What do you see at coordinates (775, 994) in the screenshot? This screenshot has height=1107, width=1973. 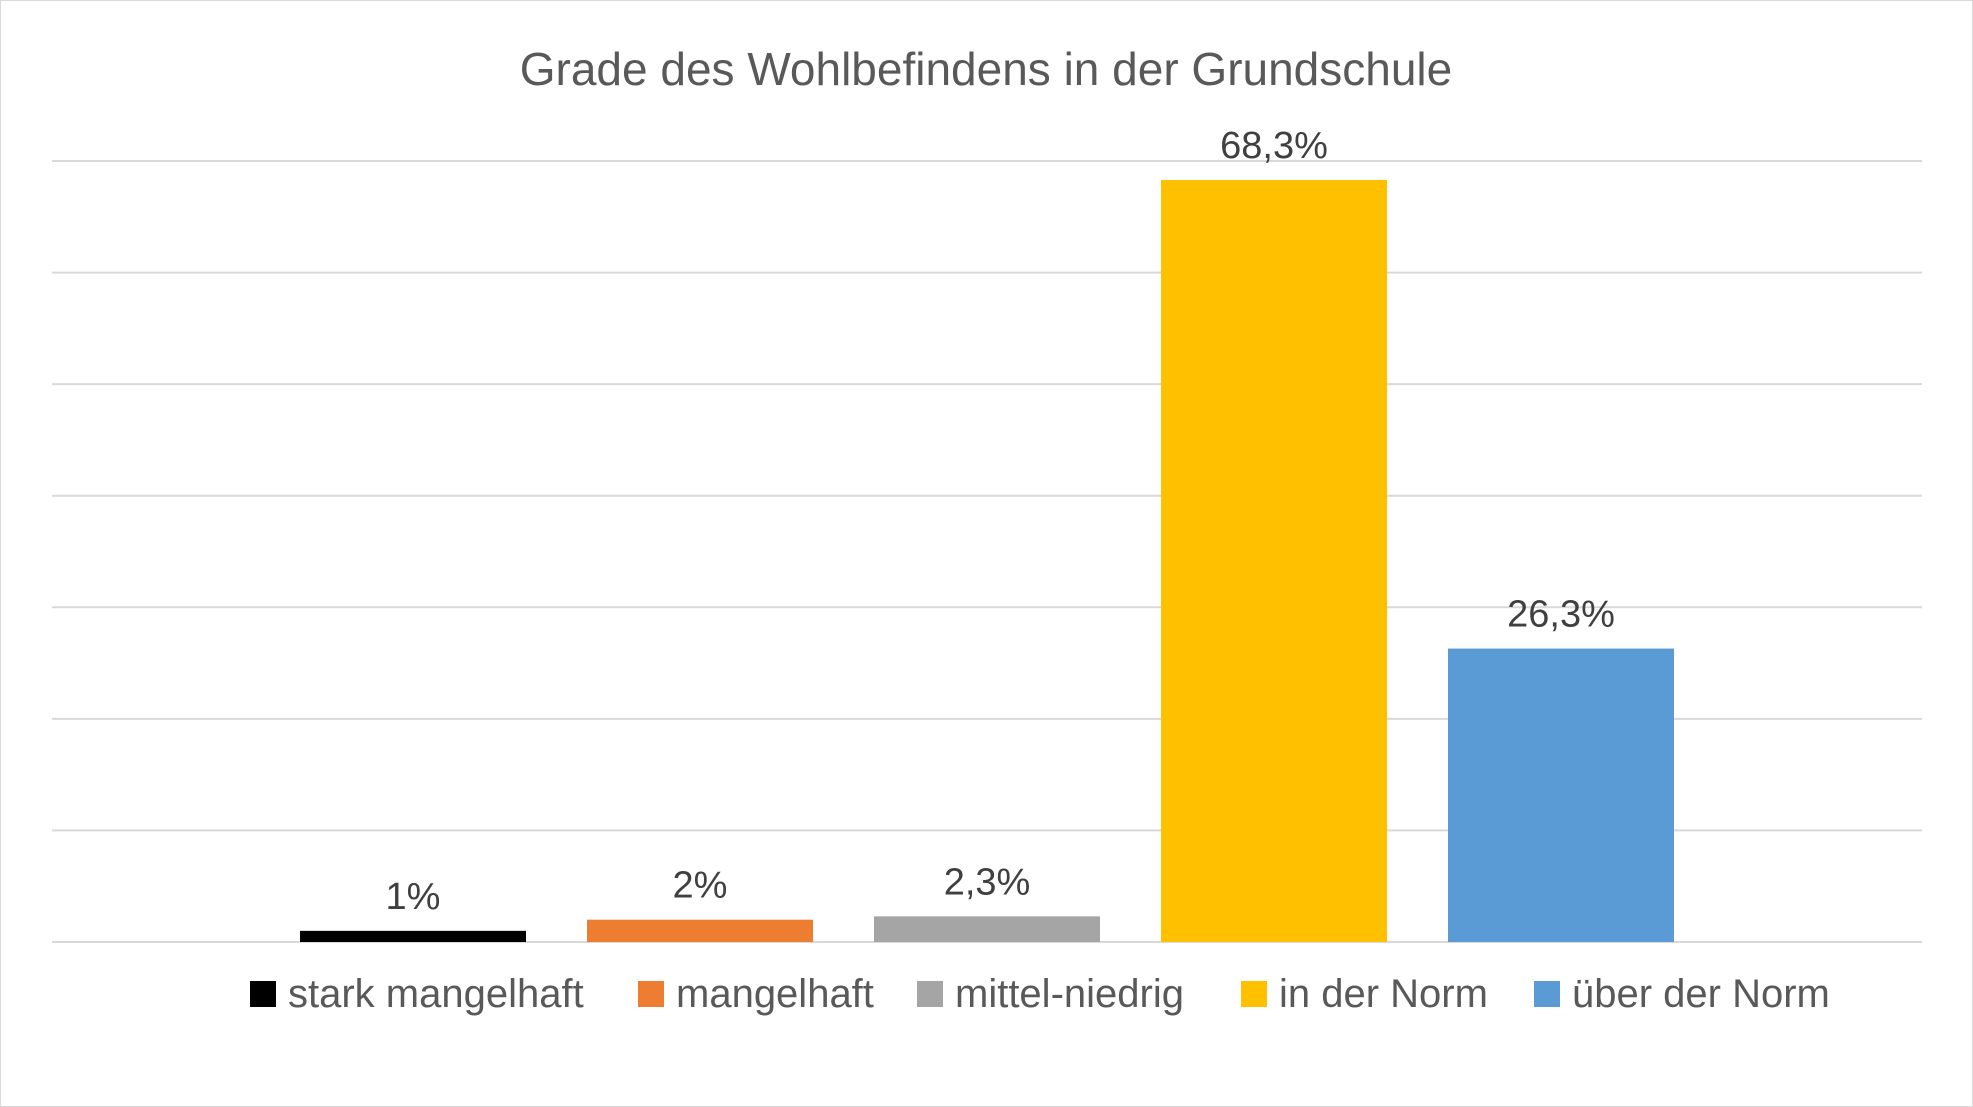 I see `legend-label-1: mangelhaft` at bounding box center [775, 994].